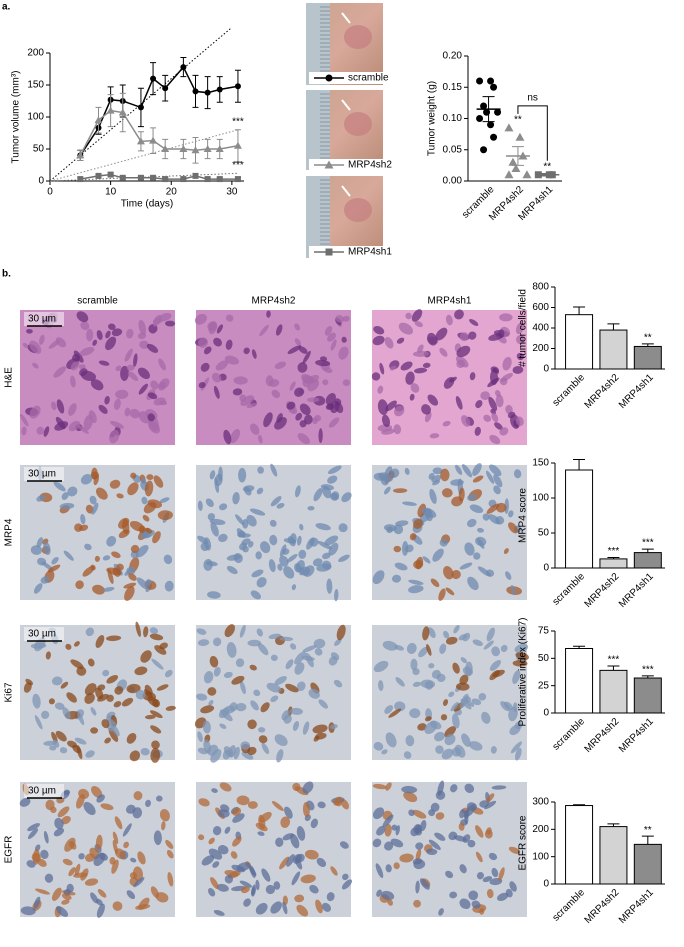 This screenshot has width=684, height=947. What do you see at coordinates (232, 192) in the screenshot?
I see `x-tick-label: 30` at bounding box center [232, 192].